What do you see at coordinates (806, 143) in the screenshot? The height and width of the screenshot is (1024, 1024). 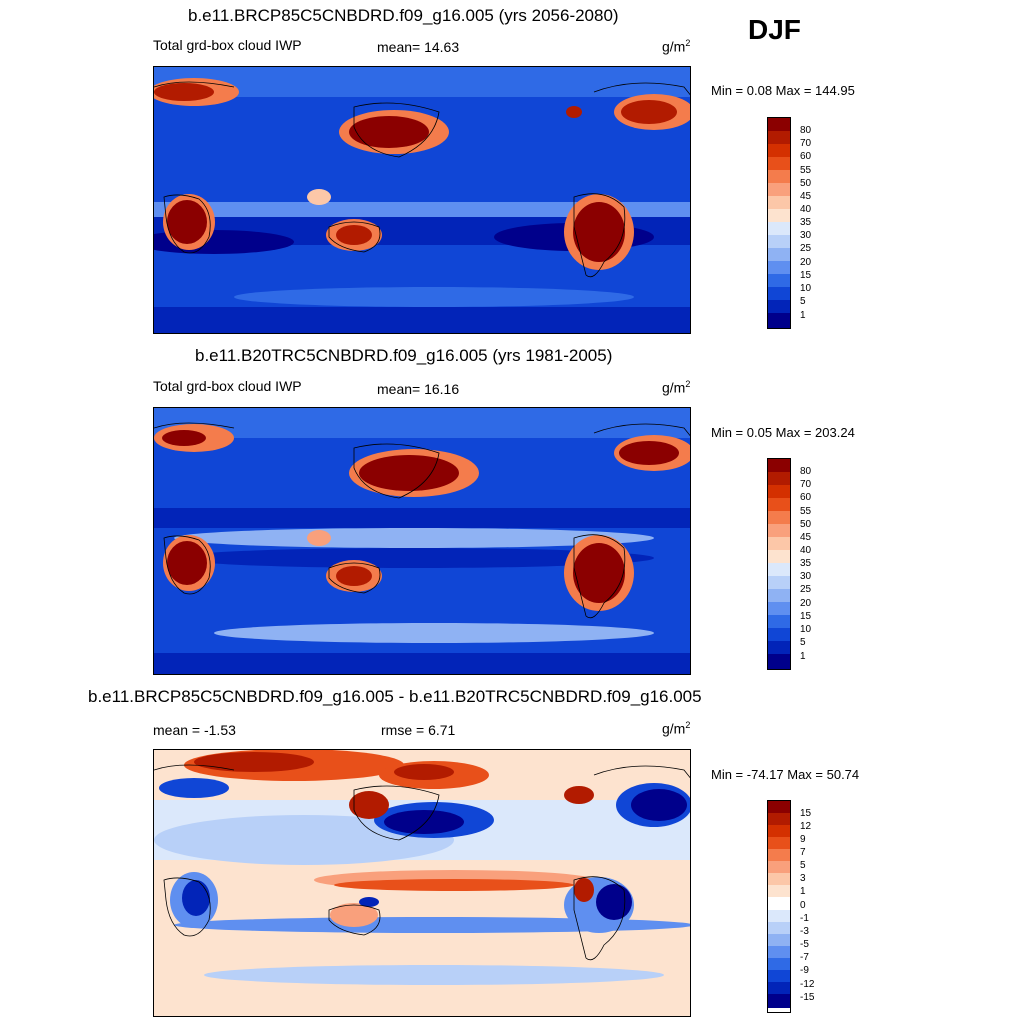 I see `panel1-tick: 70` at bounding box center [806, 143].